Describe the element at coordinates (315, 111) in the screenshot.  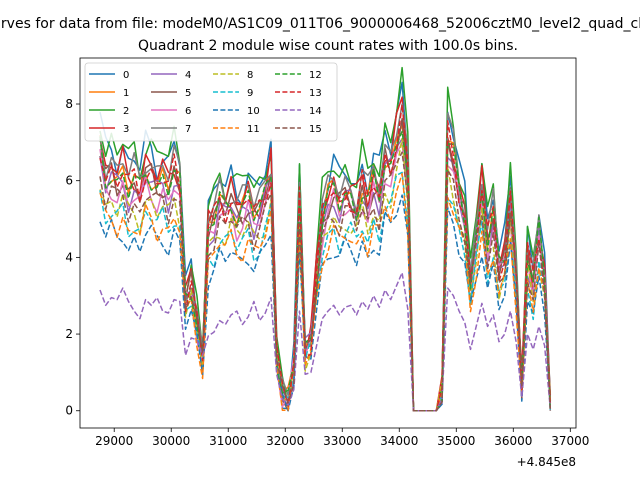
I see `legend-label-14: 14` at that location.